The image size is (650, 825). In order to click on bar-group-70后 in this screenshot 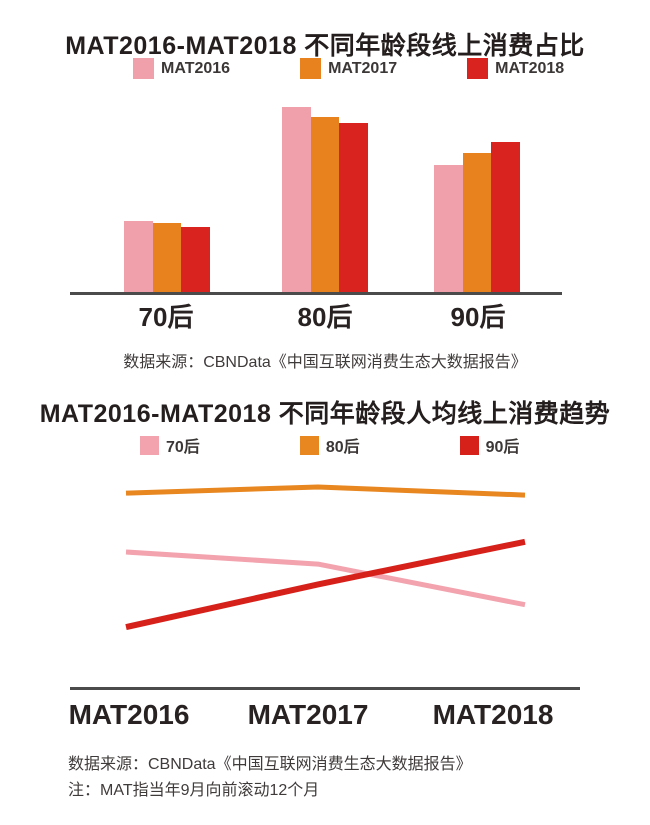, I will do `click(167, 256)`.